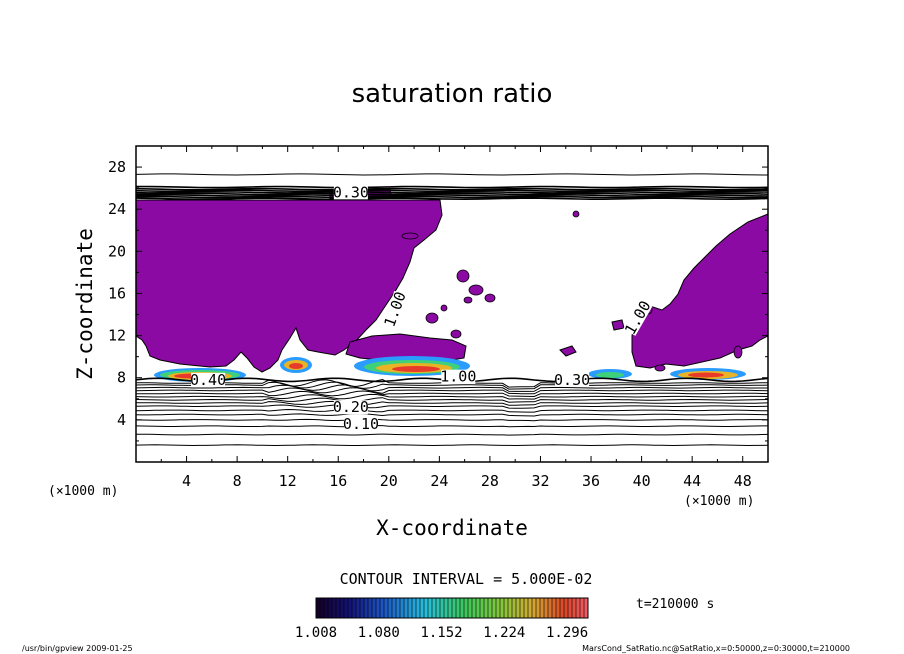 The image size is (904, 654). Describe the element at coordinates (289, 286) in the screenshot. I see `supersat-region-left` at that location.